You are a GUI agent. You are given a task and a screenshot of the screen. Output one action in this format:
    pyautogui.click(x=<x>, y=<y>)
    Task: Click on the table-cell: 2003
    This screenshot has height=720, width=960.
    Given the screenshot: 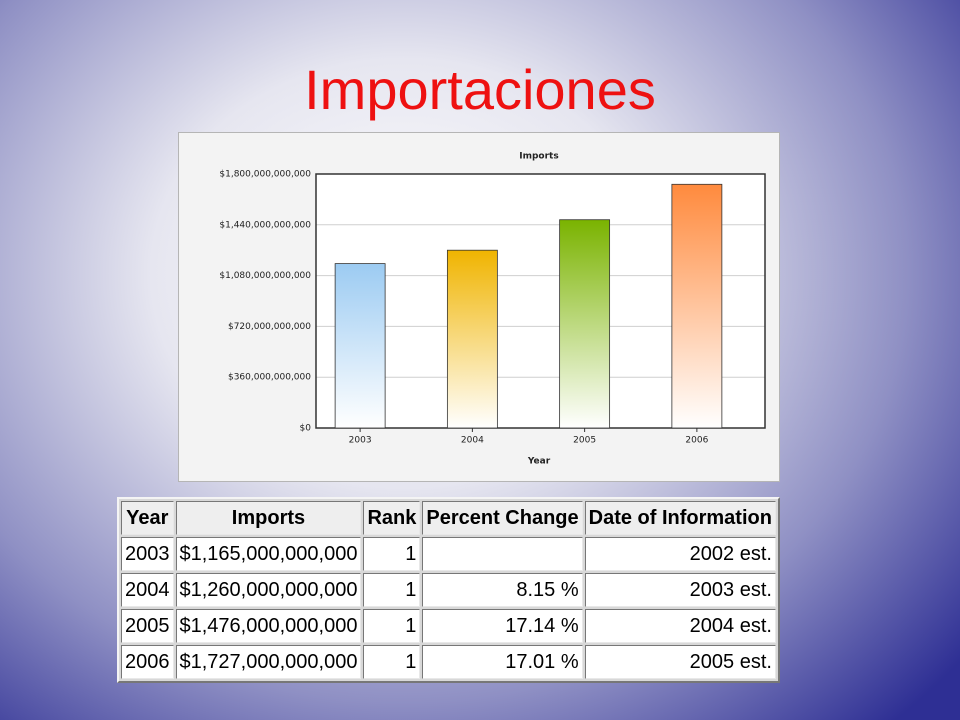 What is the action you would take?
    pyautogui.click(x=147, y=554)
    